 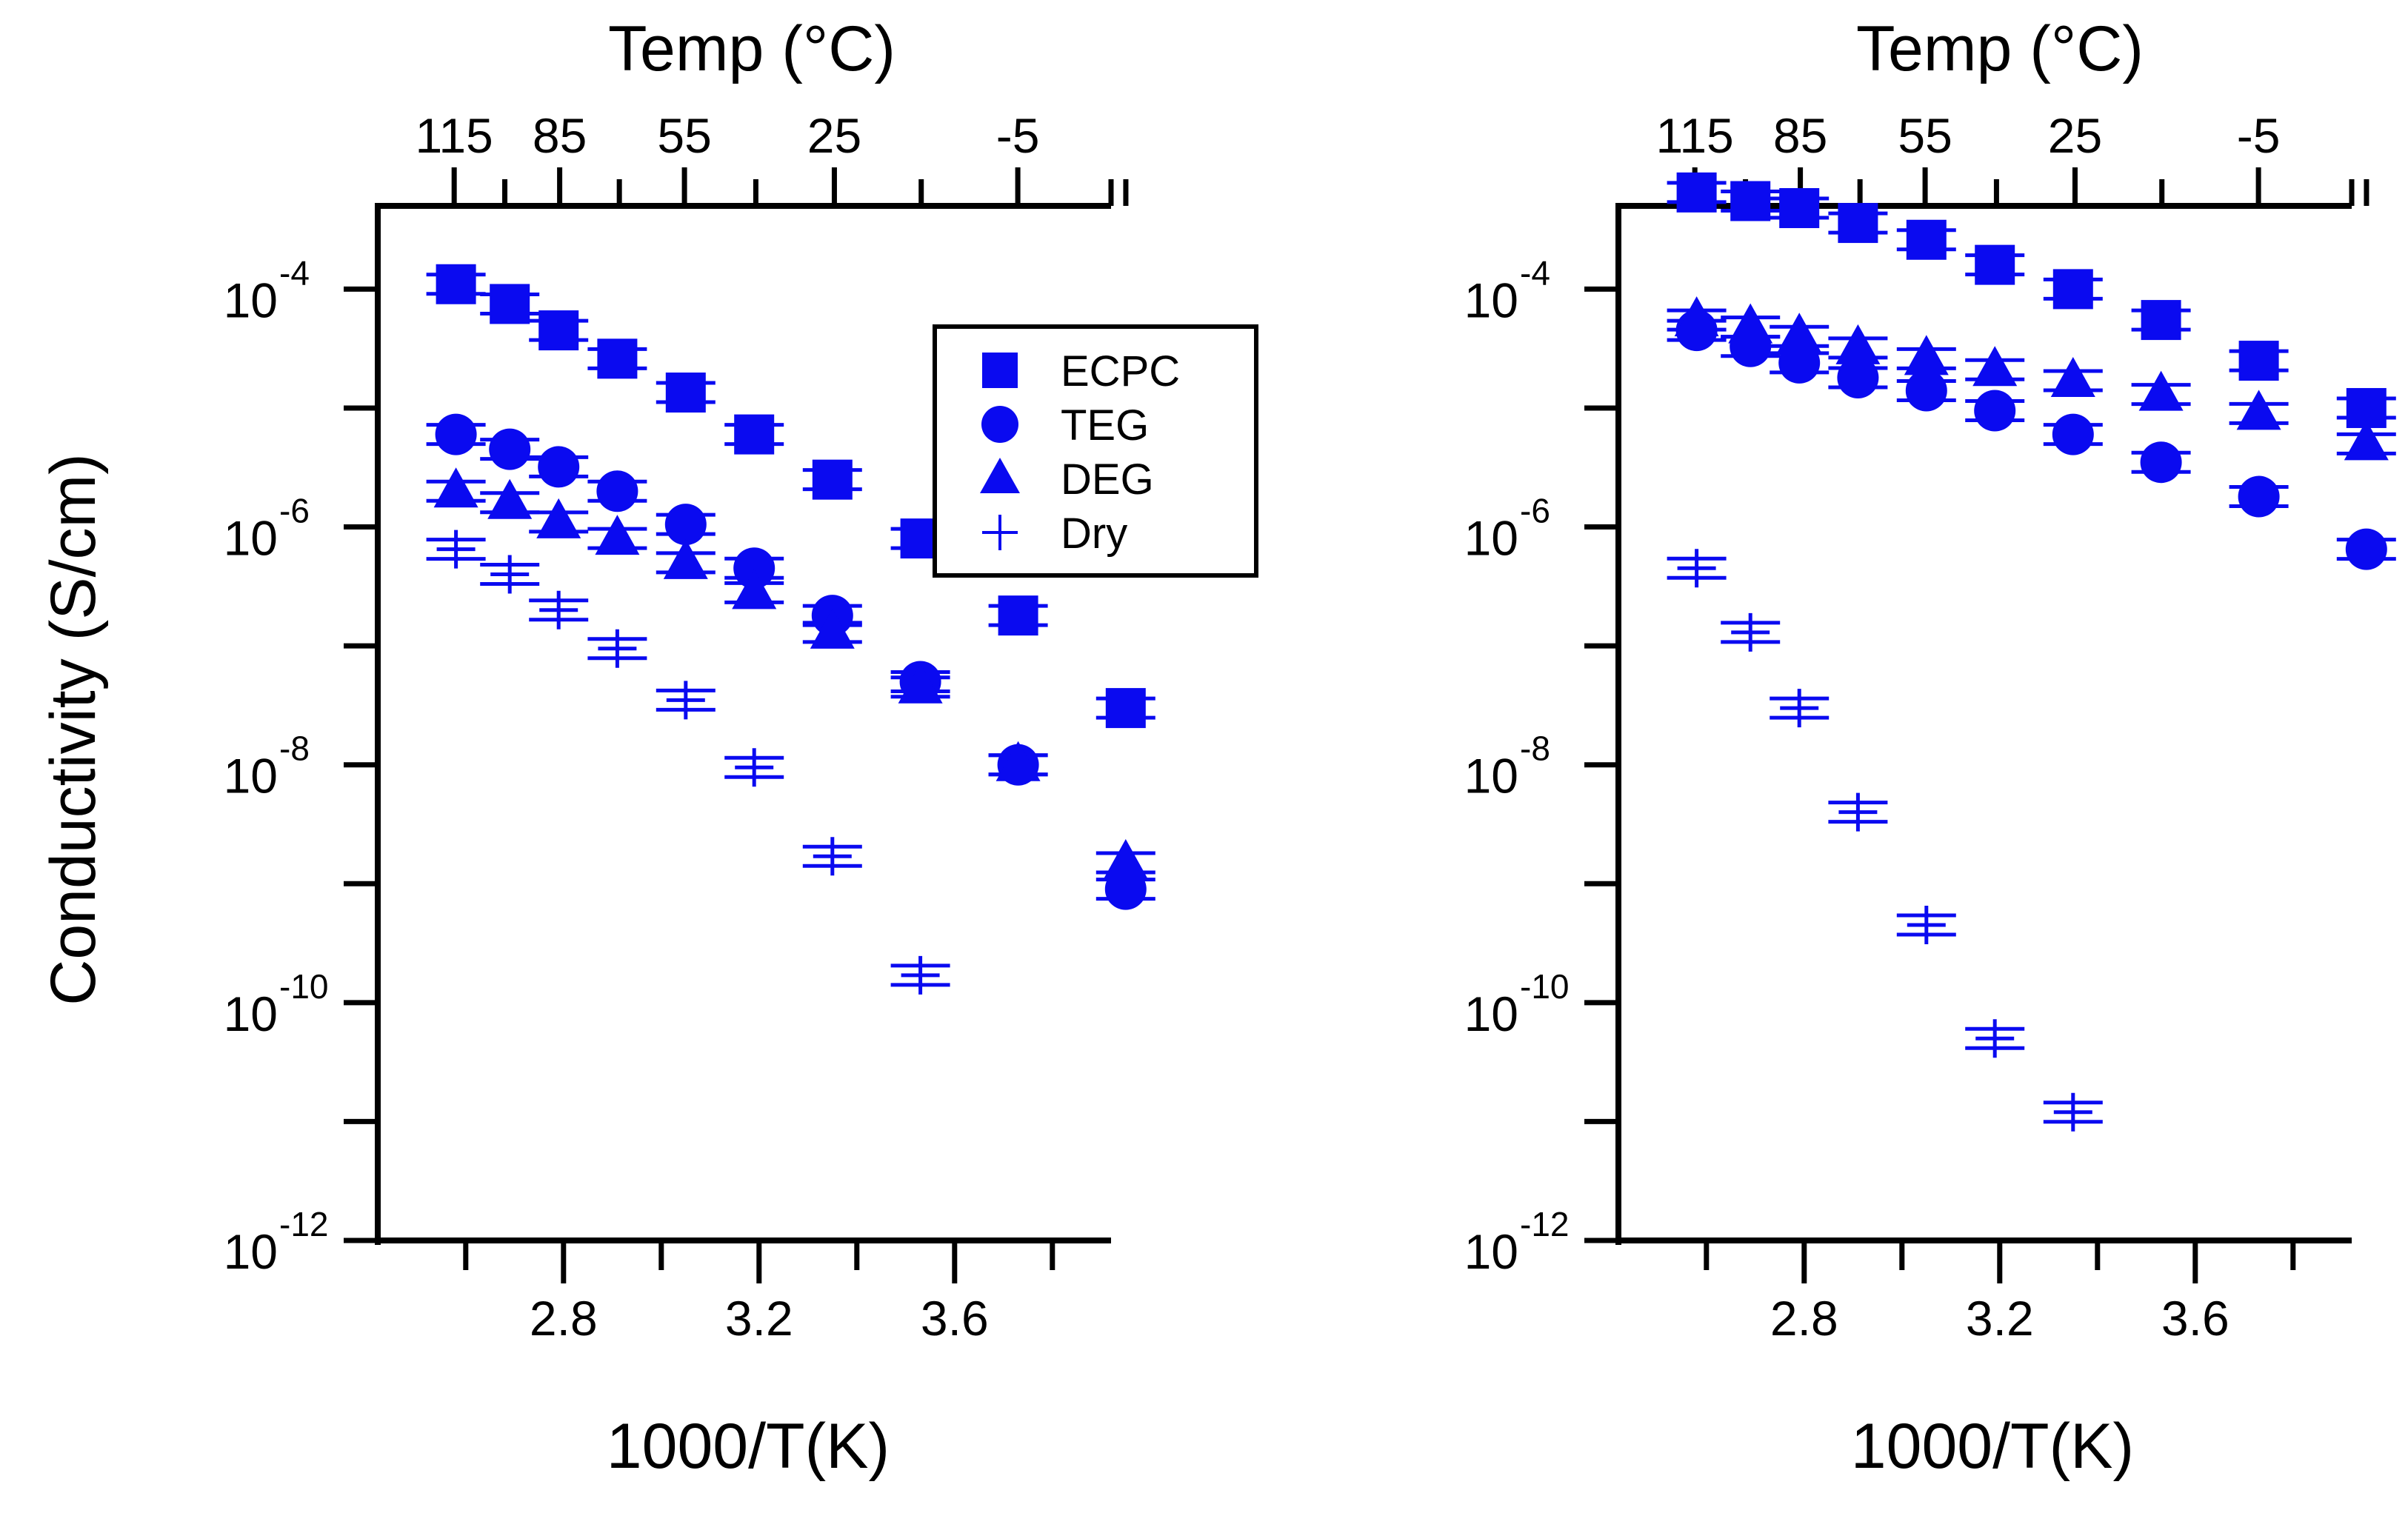 I want to click on series-ecpc, so click(x=2031, y=300).